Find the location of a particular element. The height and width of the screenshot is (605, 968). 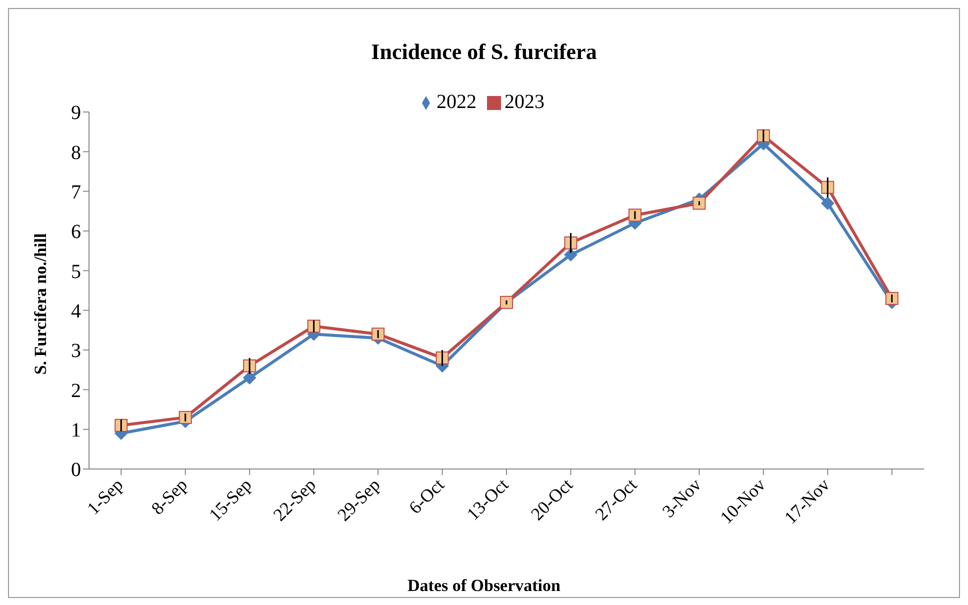

y-tick-label: 1 is located at coordinates (76, 430).